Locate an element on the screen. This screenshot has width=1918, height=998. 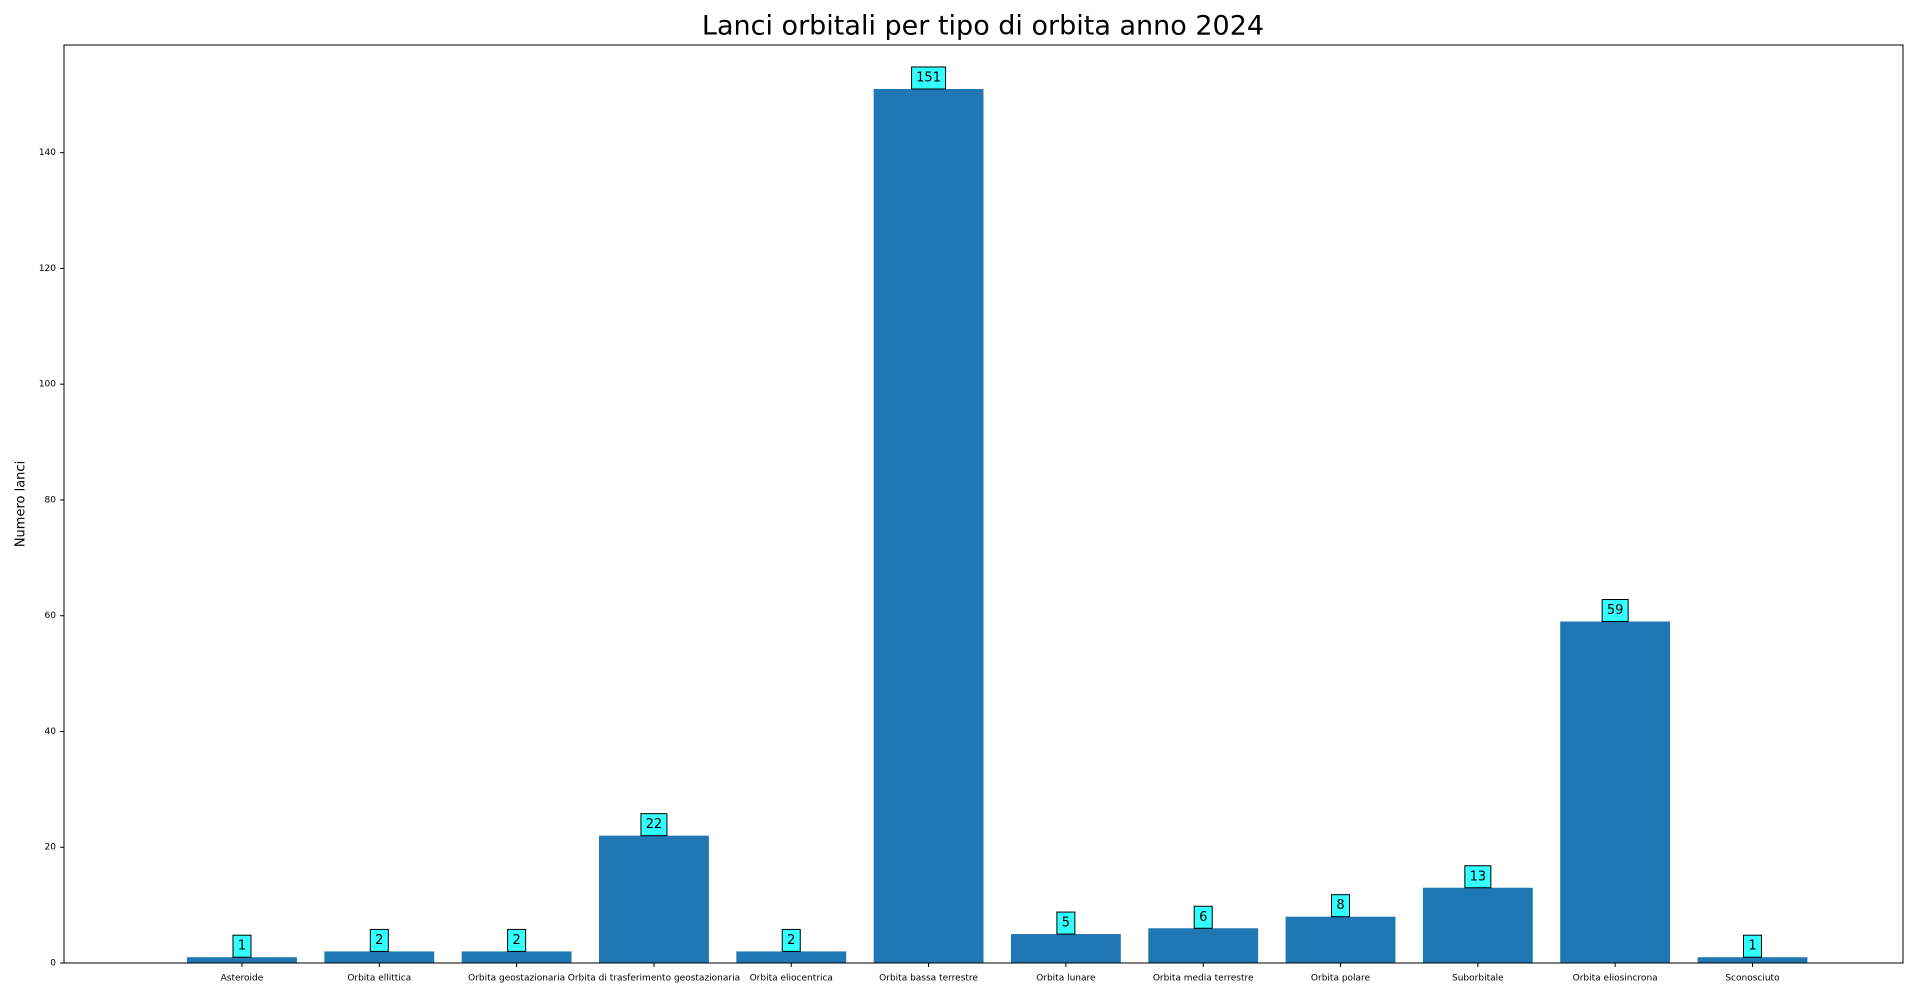
value-label: 59 is located at coordinates (1615, 610).